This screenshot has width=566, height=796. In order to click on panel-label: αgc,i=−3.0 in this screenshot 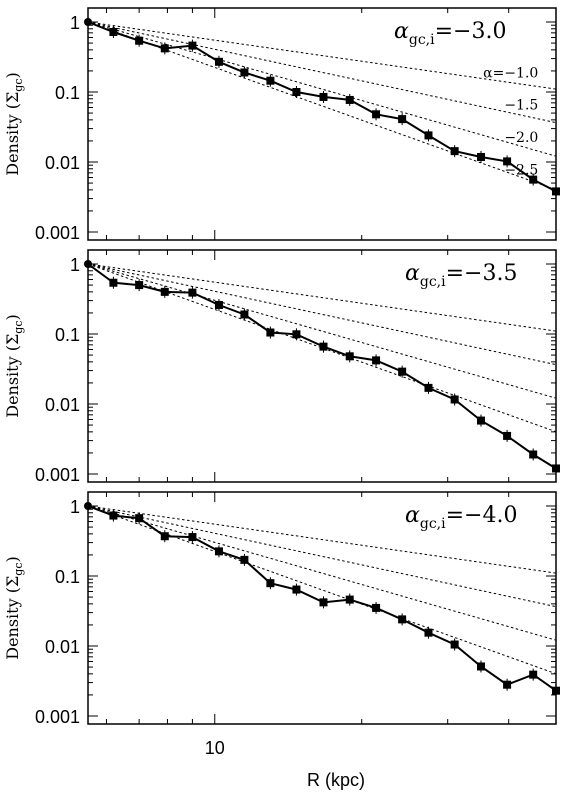, I will do `click(450, 33)`.